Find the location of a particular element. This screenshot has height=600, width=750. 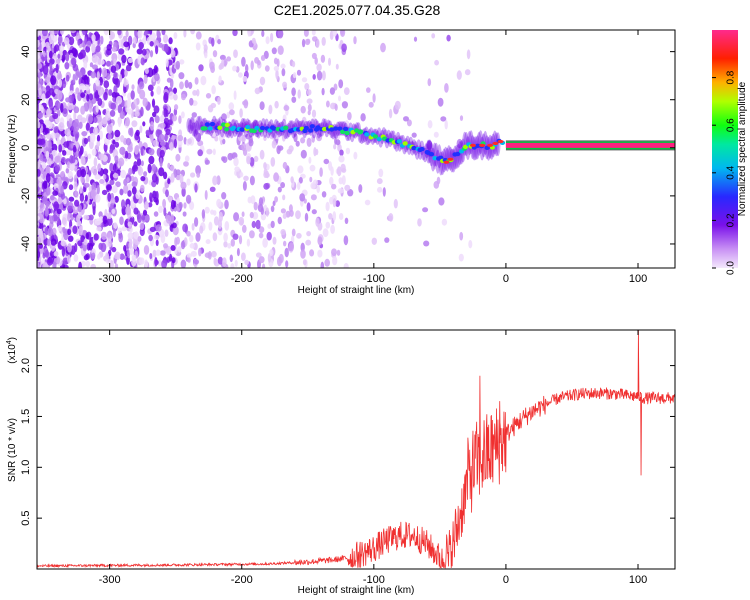

y-tick-label: -40 is located at coordinates (26, 244).